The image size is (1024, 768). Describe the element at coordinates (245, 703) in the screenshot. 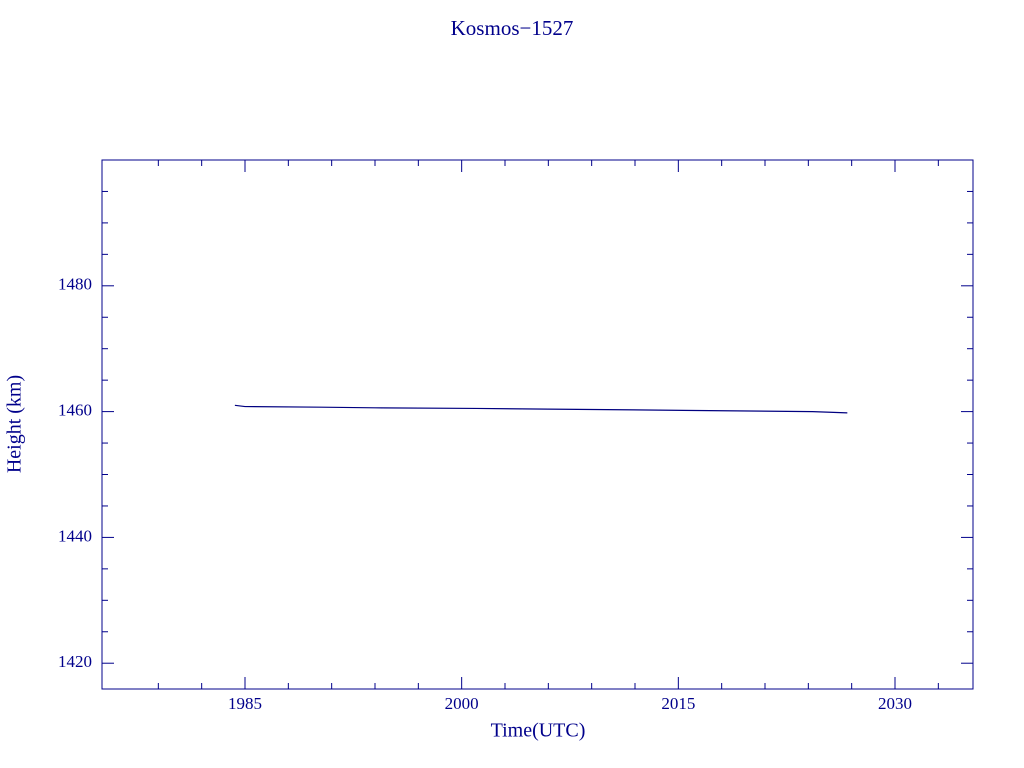

I see `x-tick-label: 1985` at that location.